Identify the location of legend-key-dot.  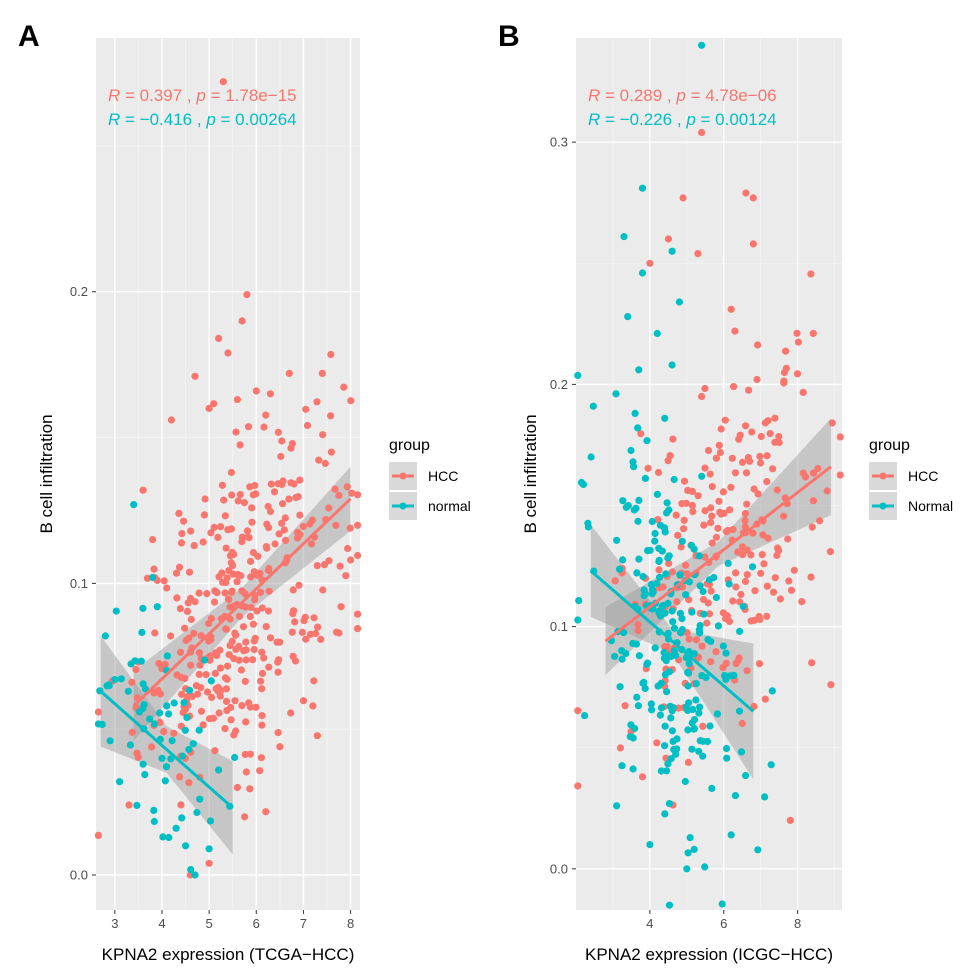
(403, 506).